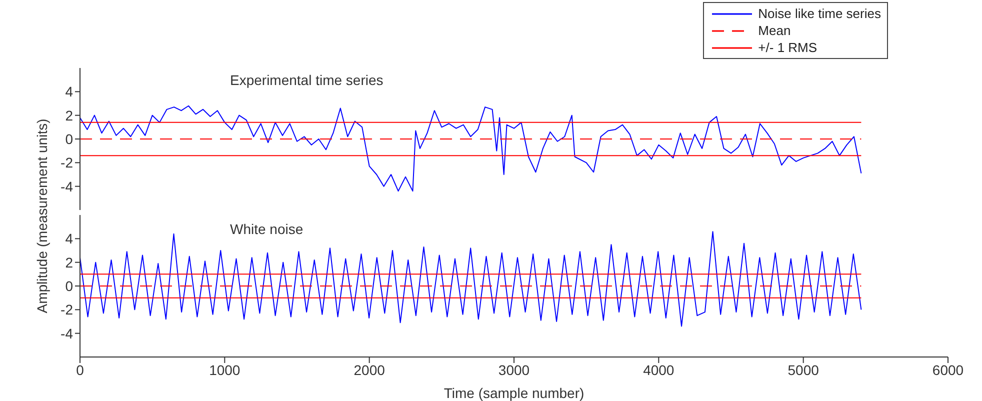  What do you see at coordinates (307, 80) in the screenshot?
I see `chart-title: Experimental time series` at bounding box center [307, 80].